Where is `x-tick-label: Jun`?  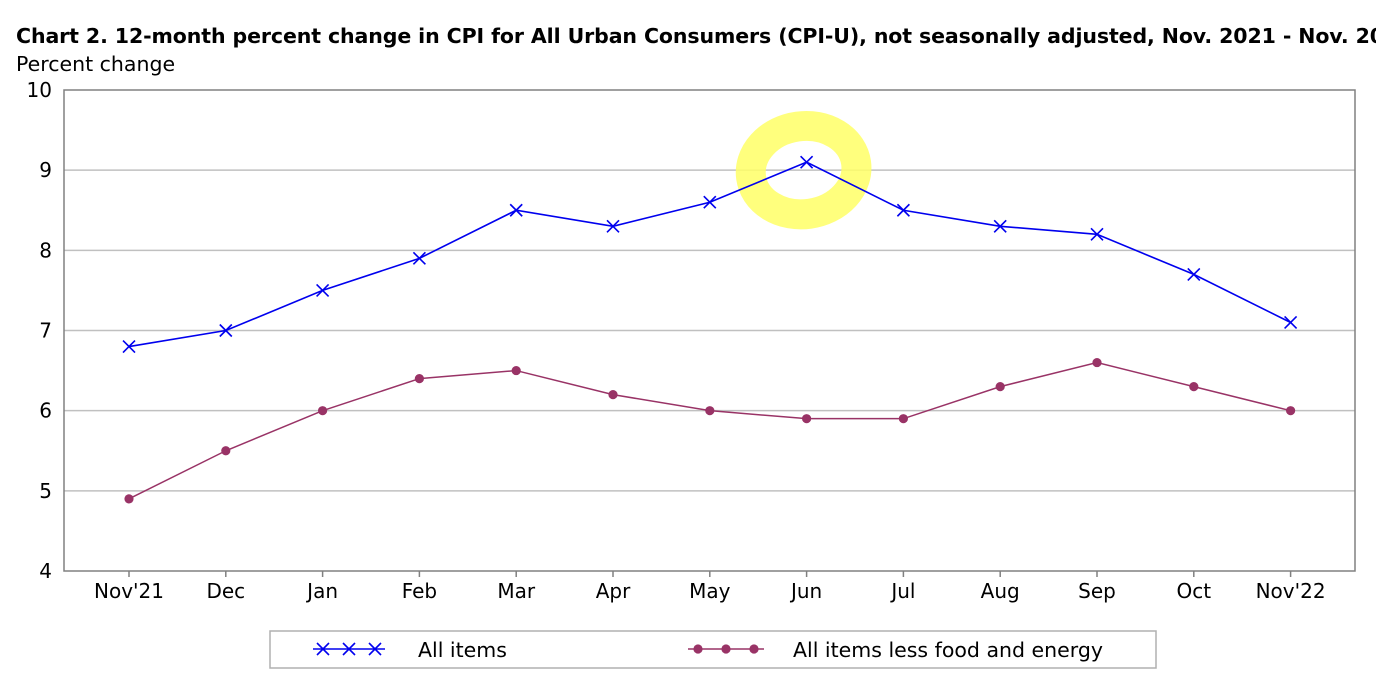
x-tick-label: Jun is located at coordinates (805, 591).